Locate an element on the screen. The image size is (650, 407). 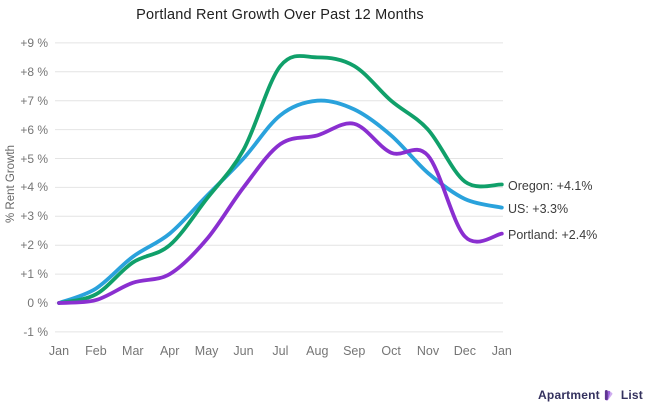
y-tick-label: +6 % is located at coordinates (34, 129).